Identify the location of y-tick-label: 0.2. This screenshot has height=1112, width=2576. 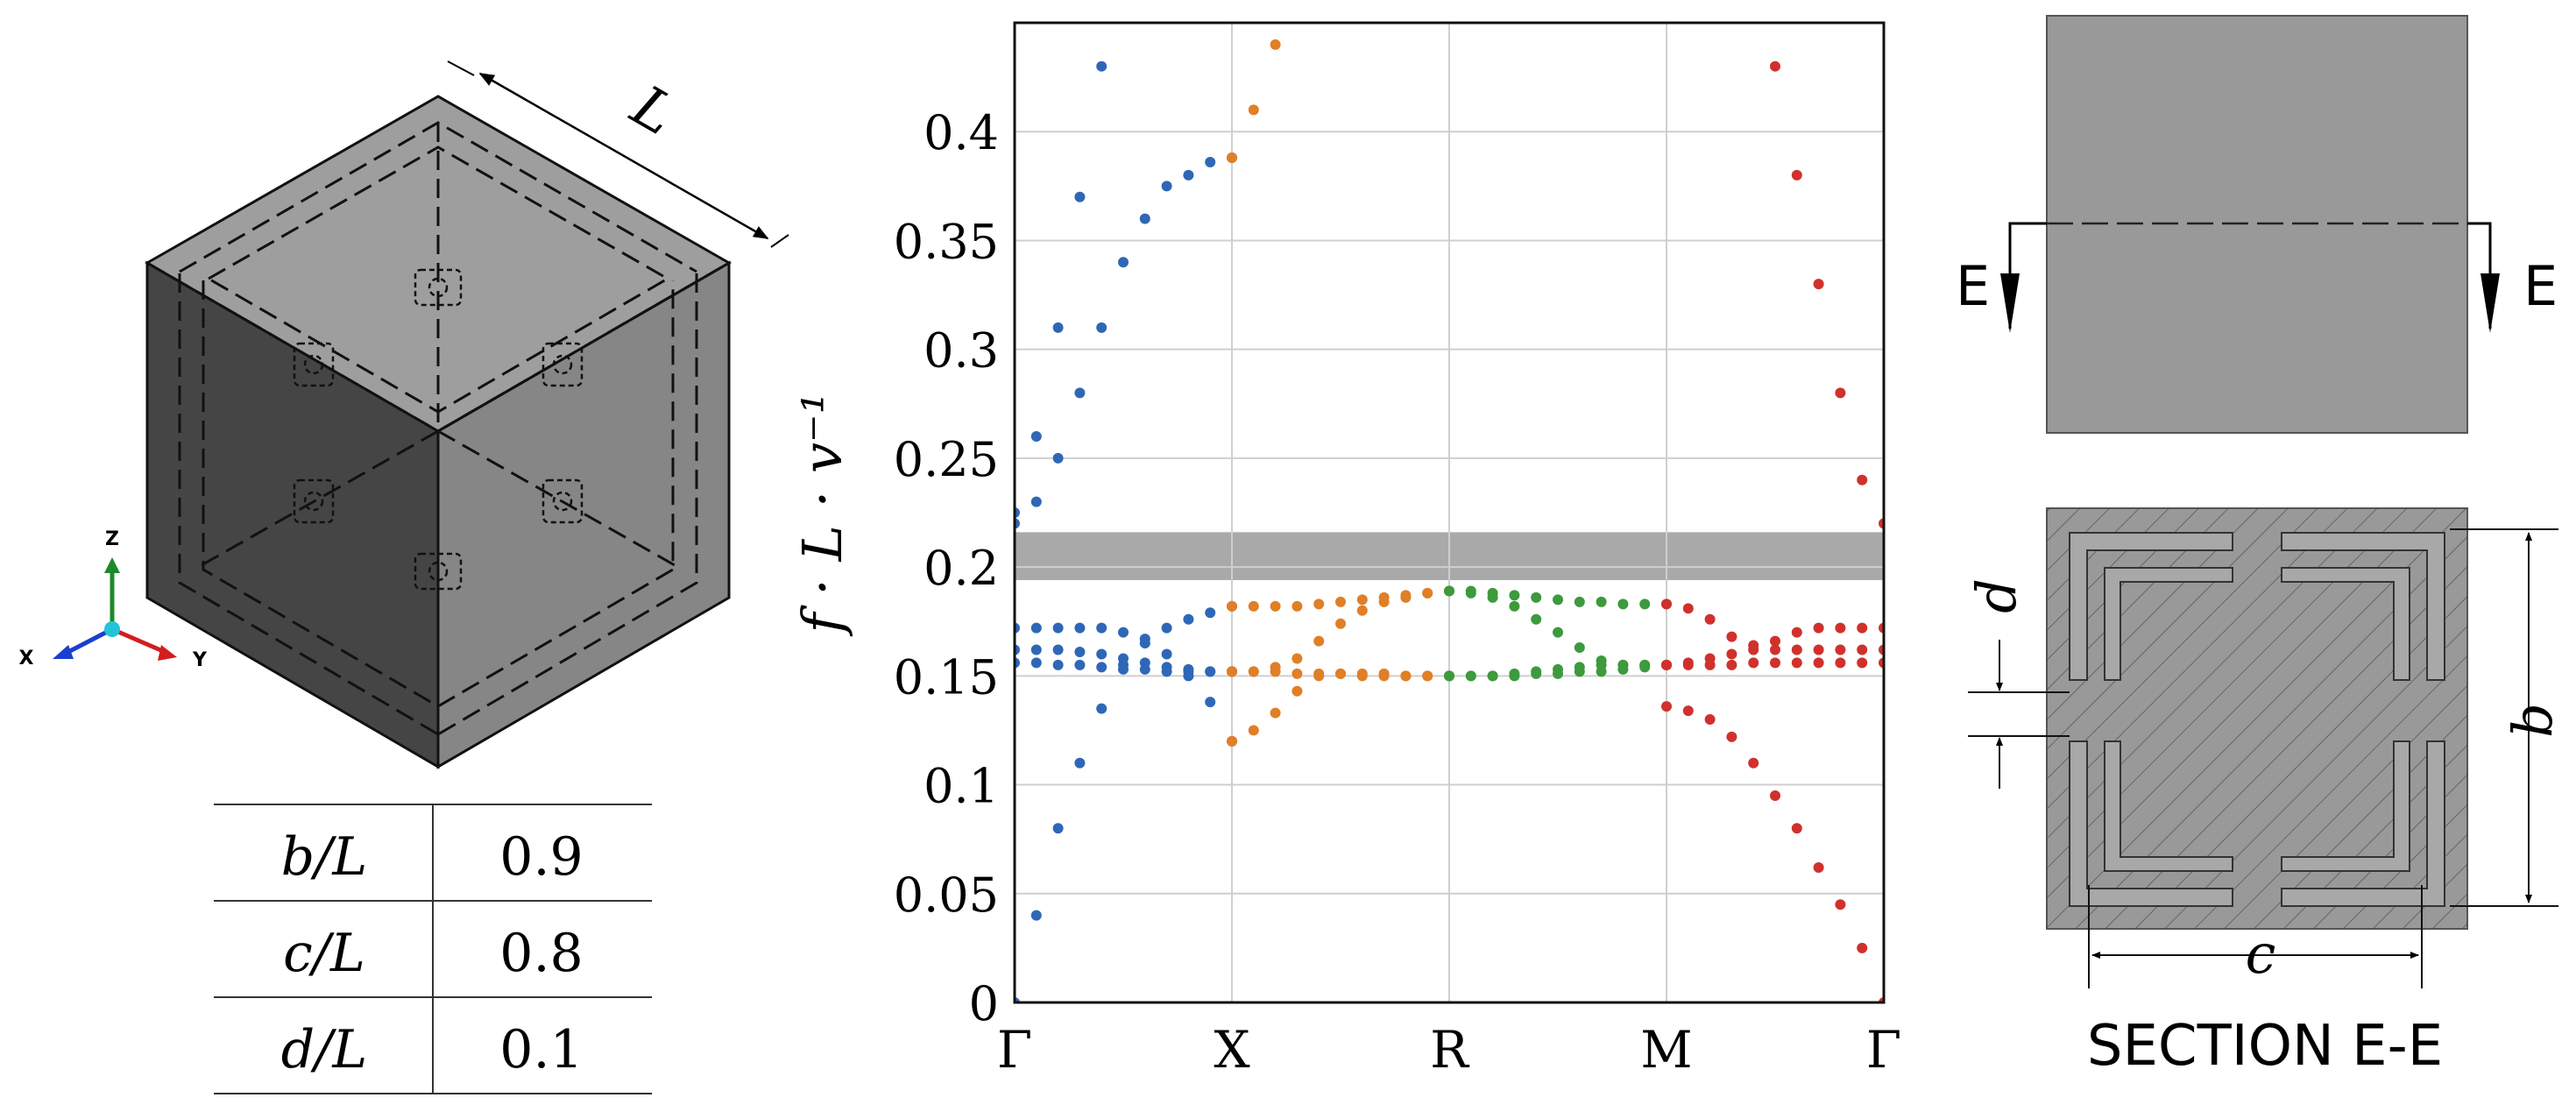
(961, 568).